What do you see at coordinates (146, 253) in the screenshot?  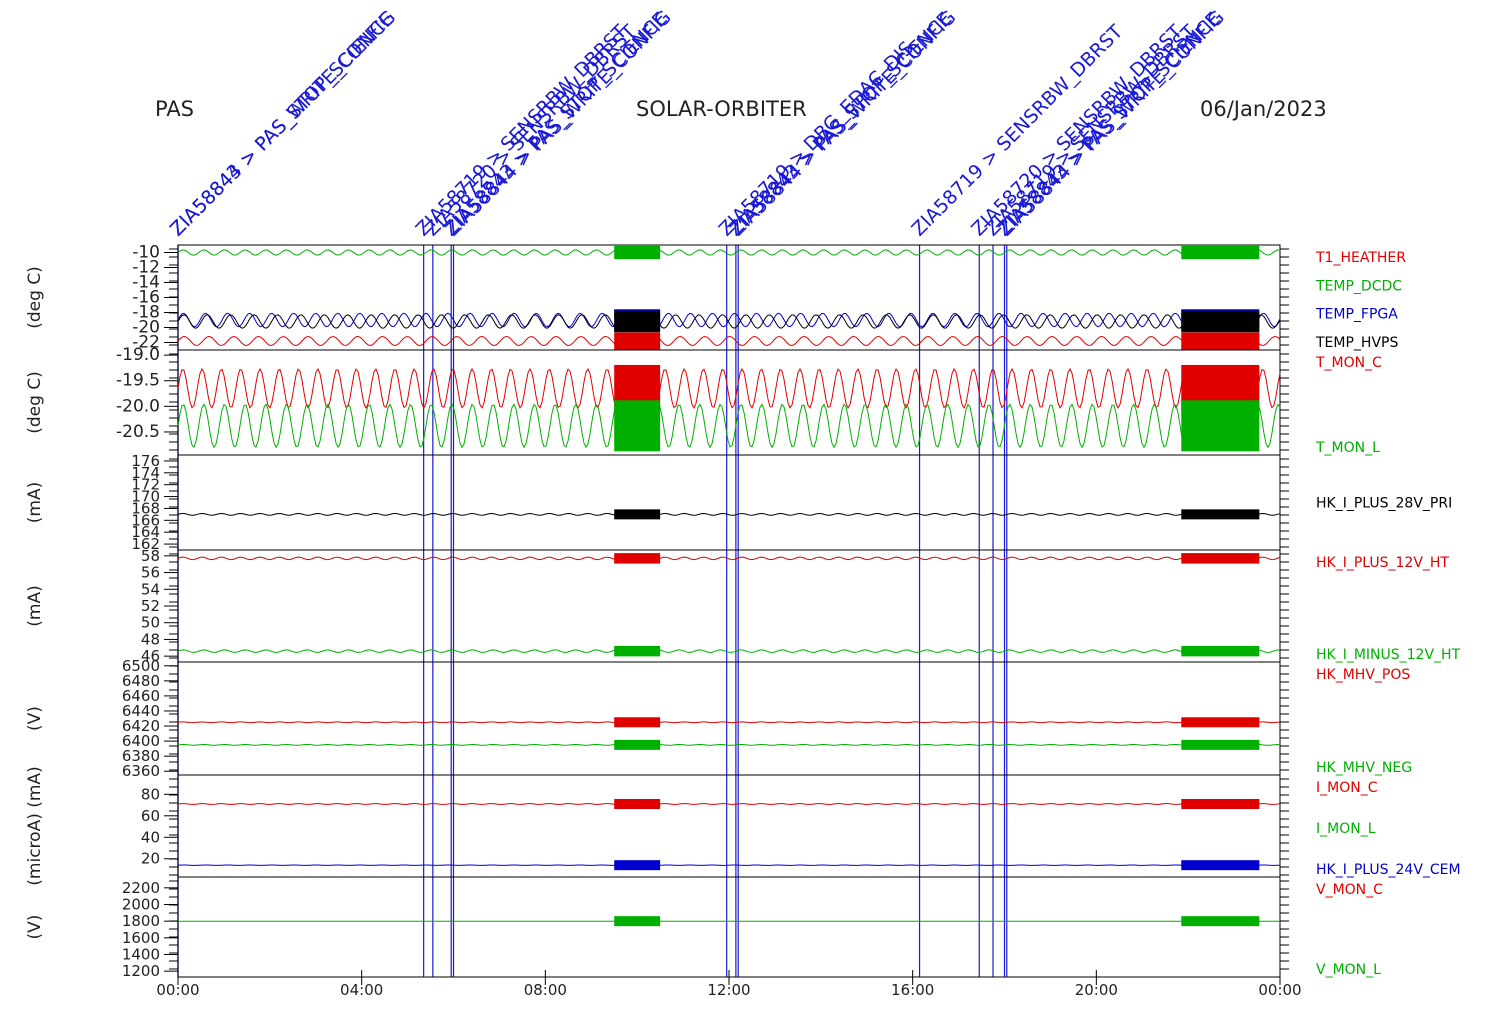 I see `y-tick-label: -10` at bounding box center [146, 253].